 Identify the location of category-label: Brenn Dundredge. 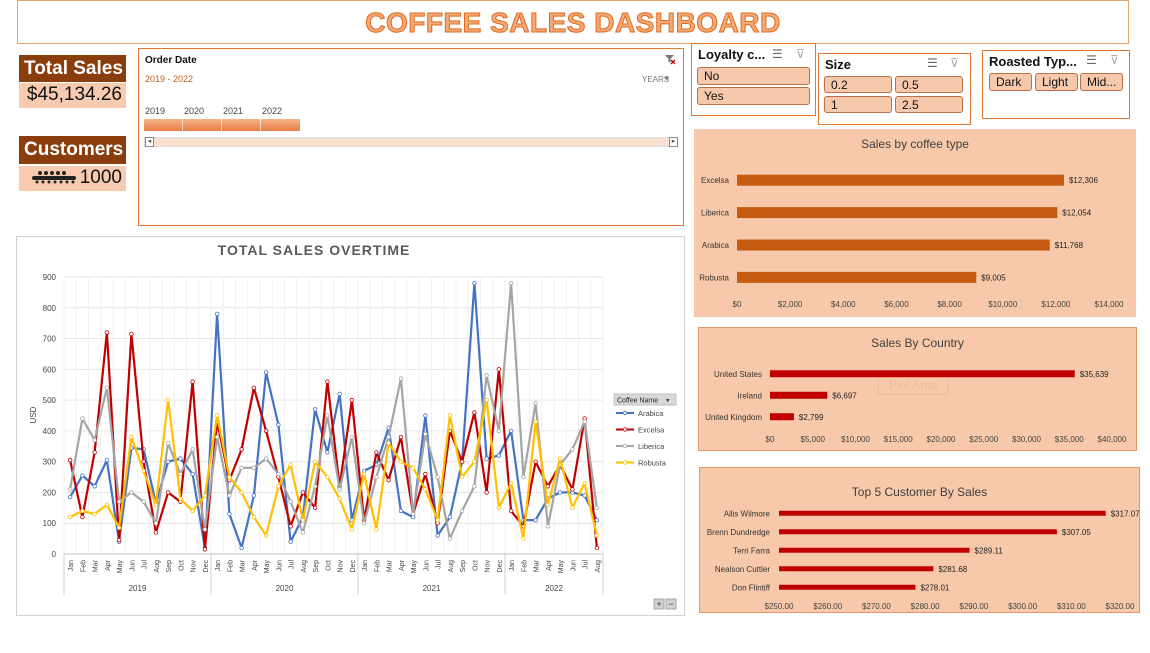
(739, 532).